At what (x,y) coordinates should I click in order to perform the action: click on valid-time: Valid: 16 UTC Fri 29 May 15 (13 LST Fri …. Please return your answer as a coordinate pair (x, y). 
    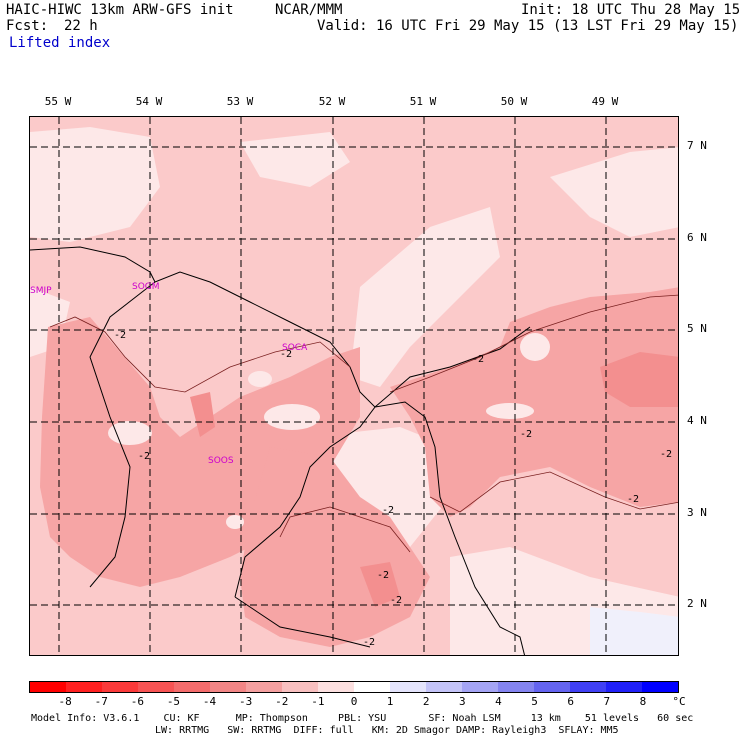
    Looking at the image, I should click on (528, 26).